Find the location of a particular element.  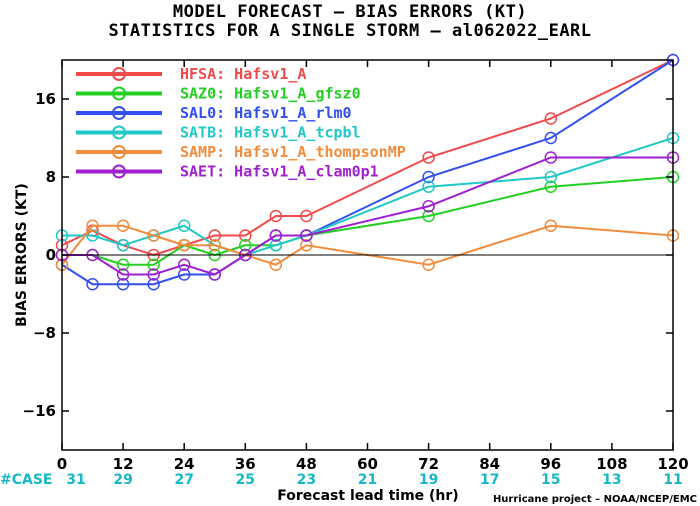

legend-entry: SAMP: Hafsv1_A_thompsonMP is located at coordinates (241, 152).